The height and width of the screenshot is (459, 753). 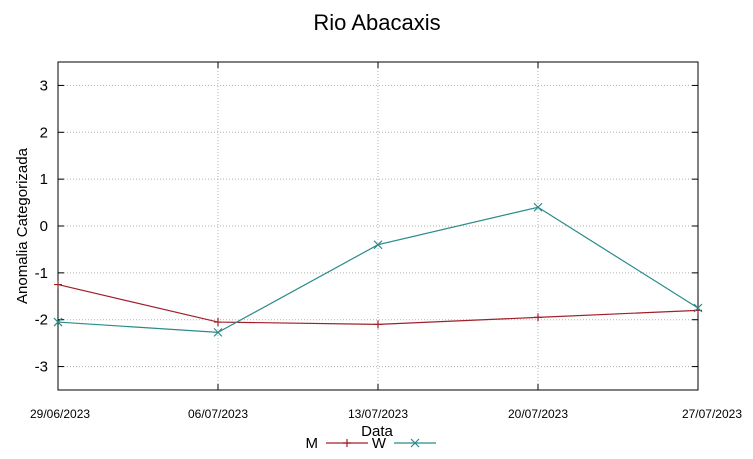 I want to click on legend-label-w: W, so click(x=379, y=443).